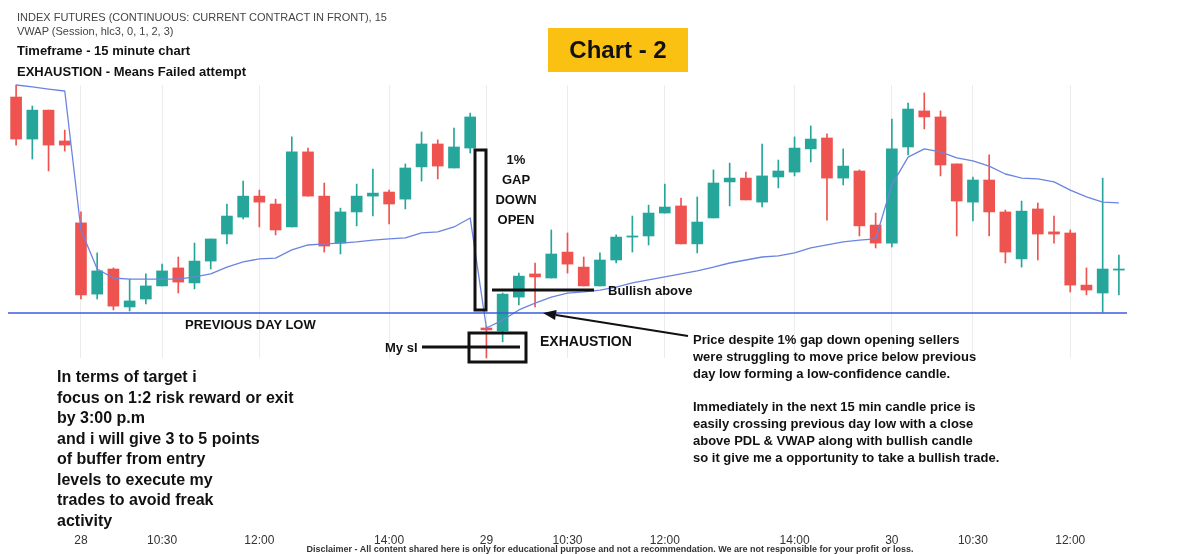 This screenshot has height=554, width=1200. I want to click on x-tick-label: 28, so click(81, 539).